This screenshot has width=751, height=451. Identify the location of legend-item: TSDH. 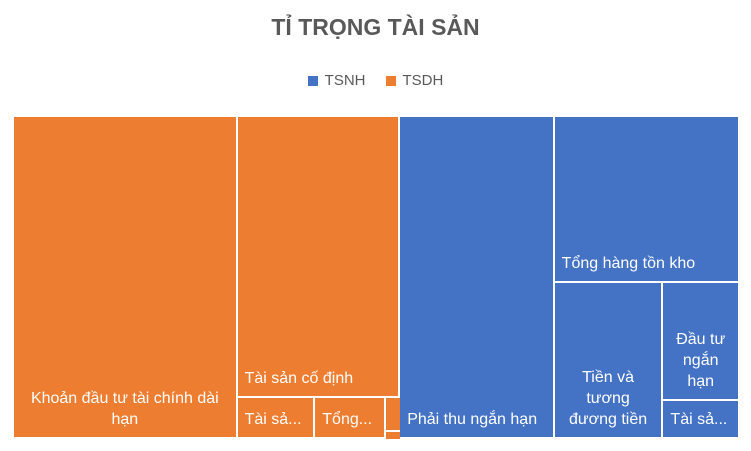
(414, 80).